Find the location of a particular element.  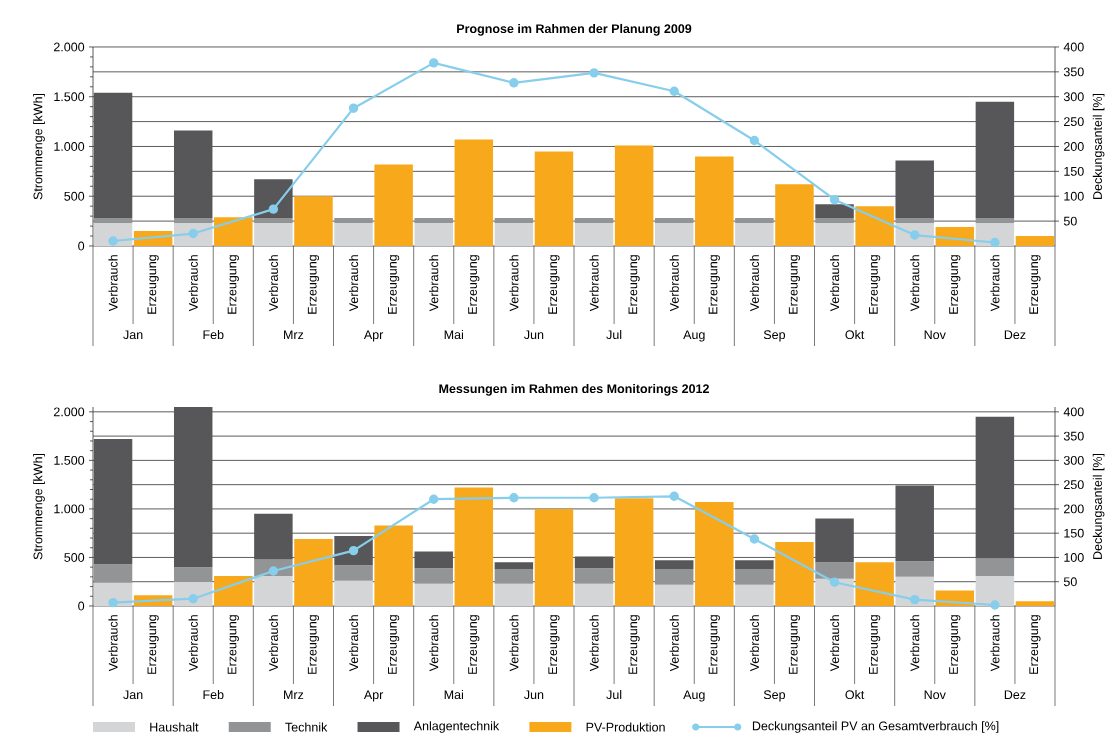

y2-tick-label: 250 is located at coordinates (1074, 485).